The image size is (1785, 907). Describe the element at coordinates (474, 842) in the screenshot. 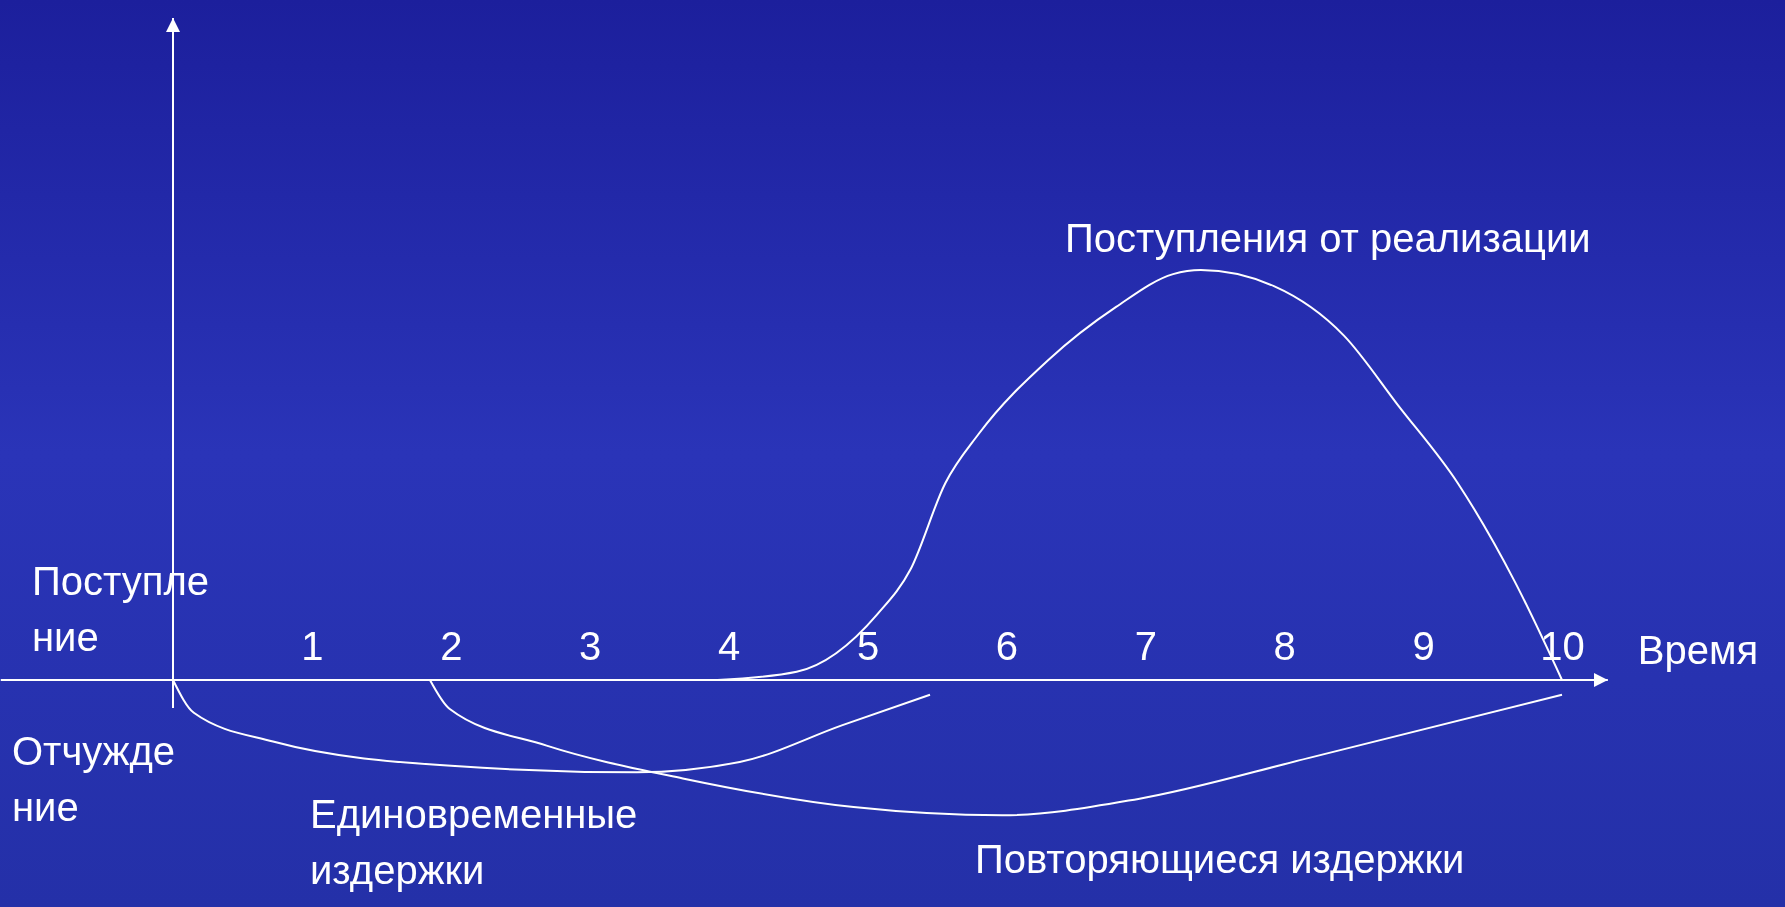

I see `series-label: Единовременные издержки` at that location.